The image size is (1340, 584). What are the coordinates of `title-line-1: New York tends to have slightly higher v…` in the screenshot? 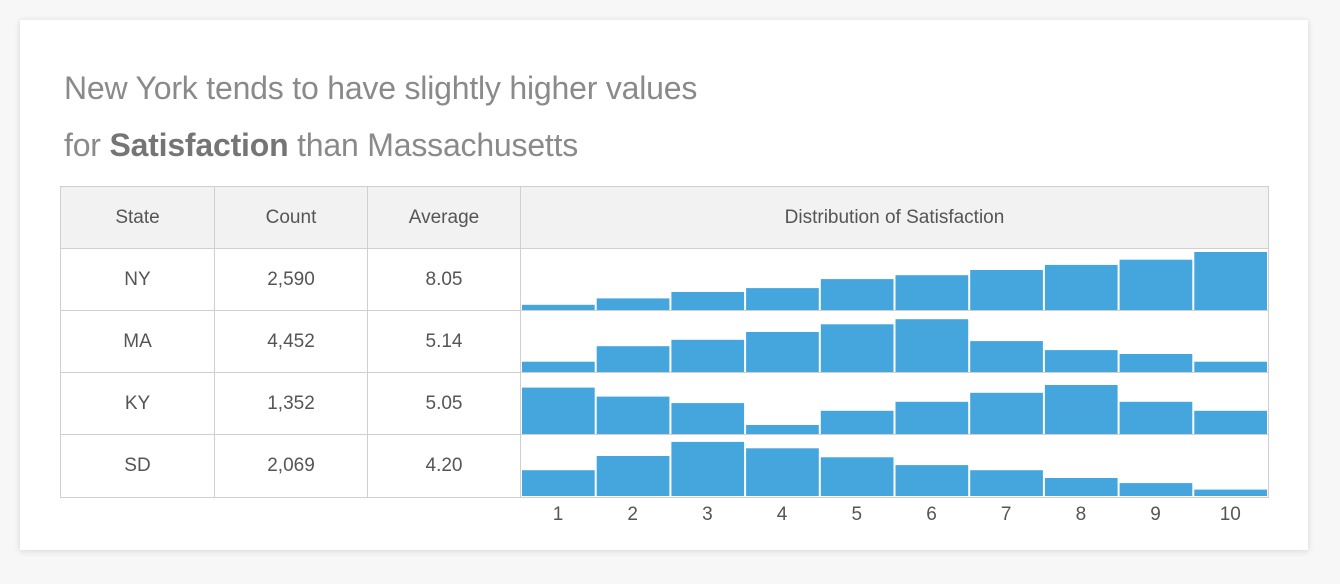 It's located at (381, 88).